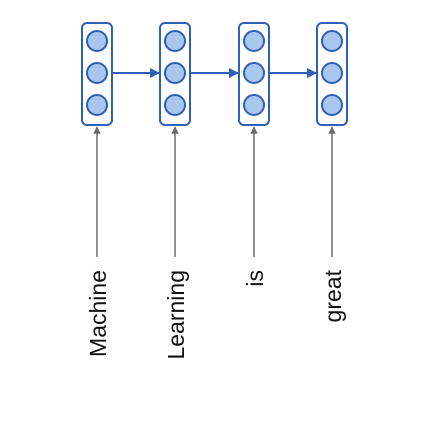 The width and height of the screenshot is (434, 426). What do you see at coordinates (215, 314) in the screenshot?
I see `word-labels: Machine Learning is great` at bounding box center [215, 314].